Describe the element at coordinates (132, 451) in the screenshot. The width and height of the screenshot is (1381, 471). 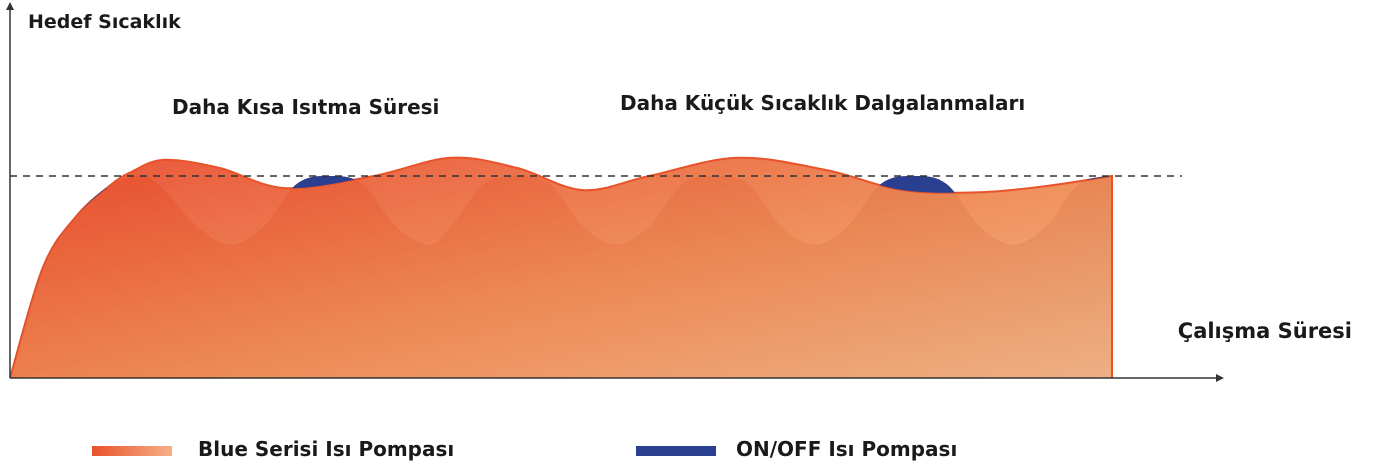
I see `legend-swatch-blue-series` at that location.